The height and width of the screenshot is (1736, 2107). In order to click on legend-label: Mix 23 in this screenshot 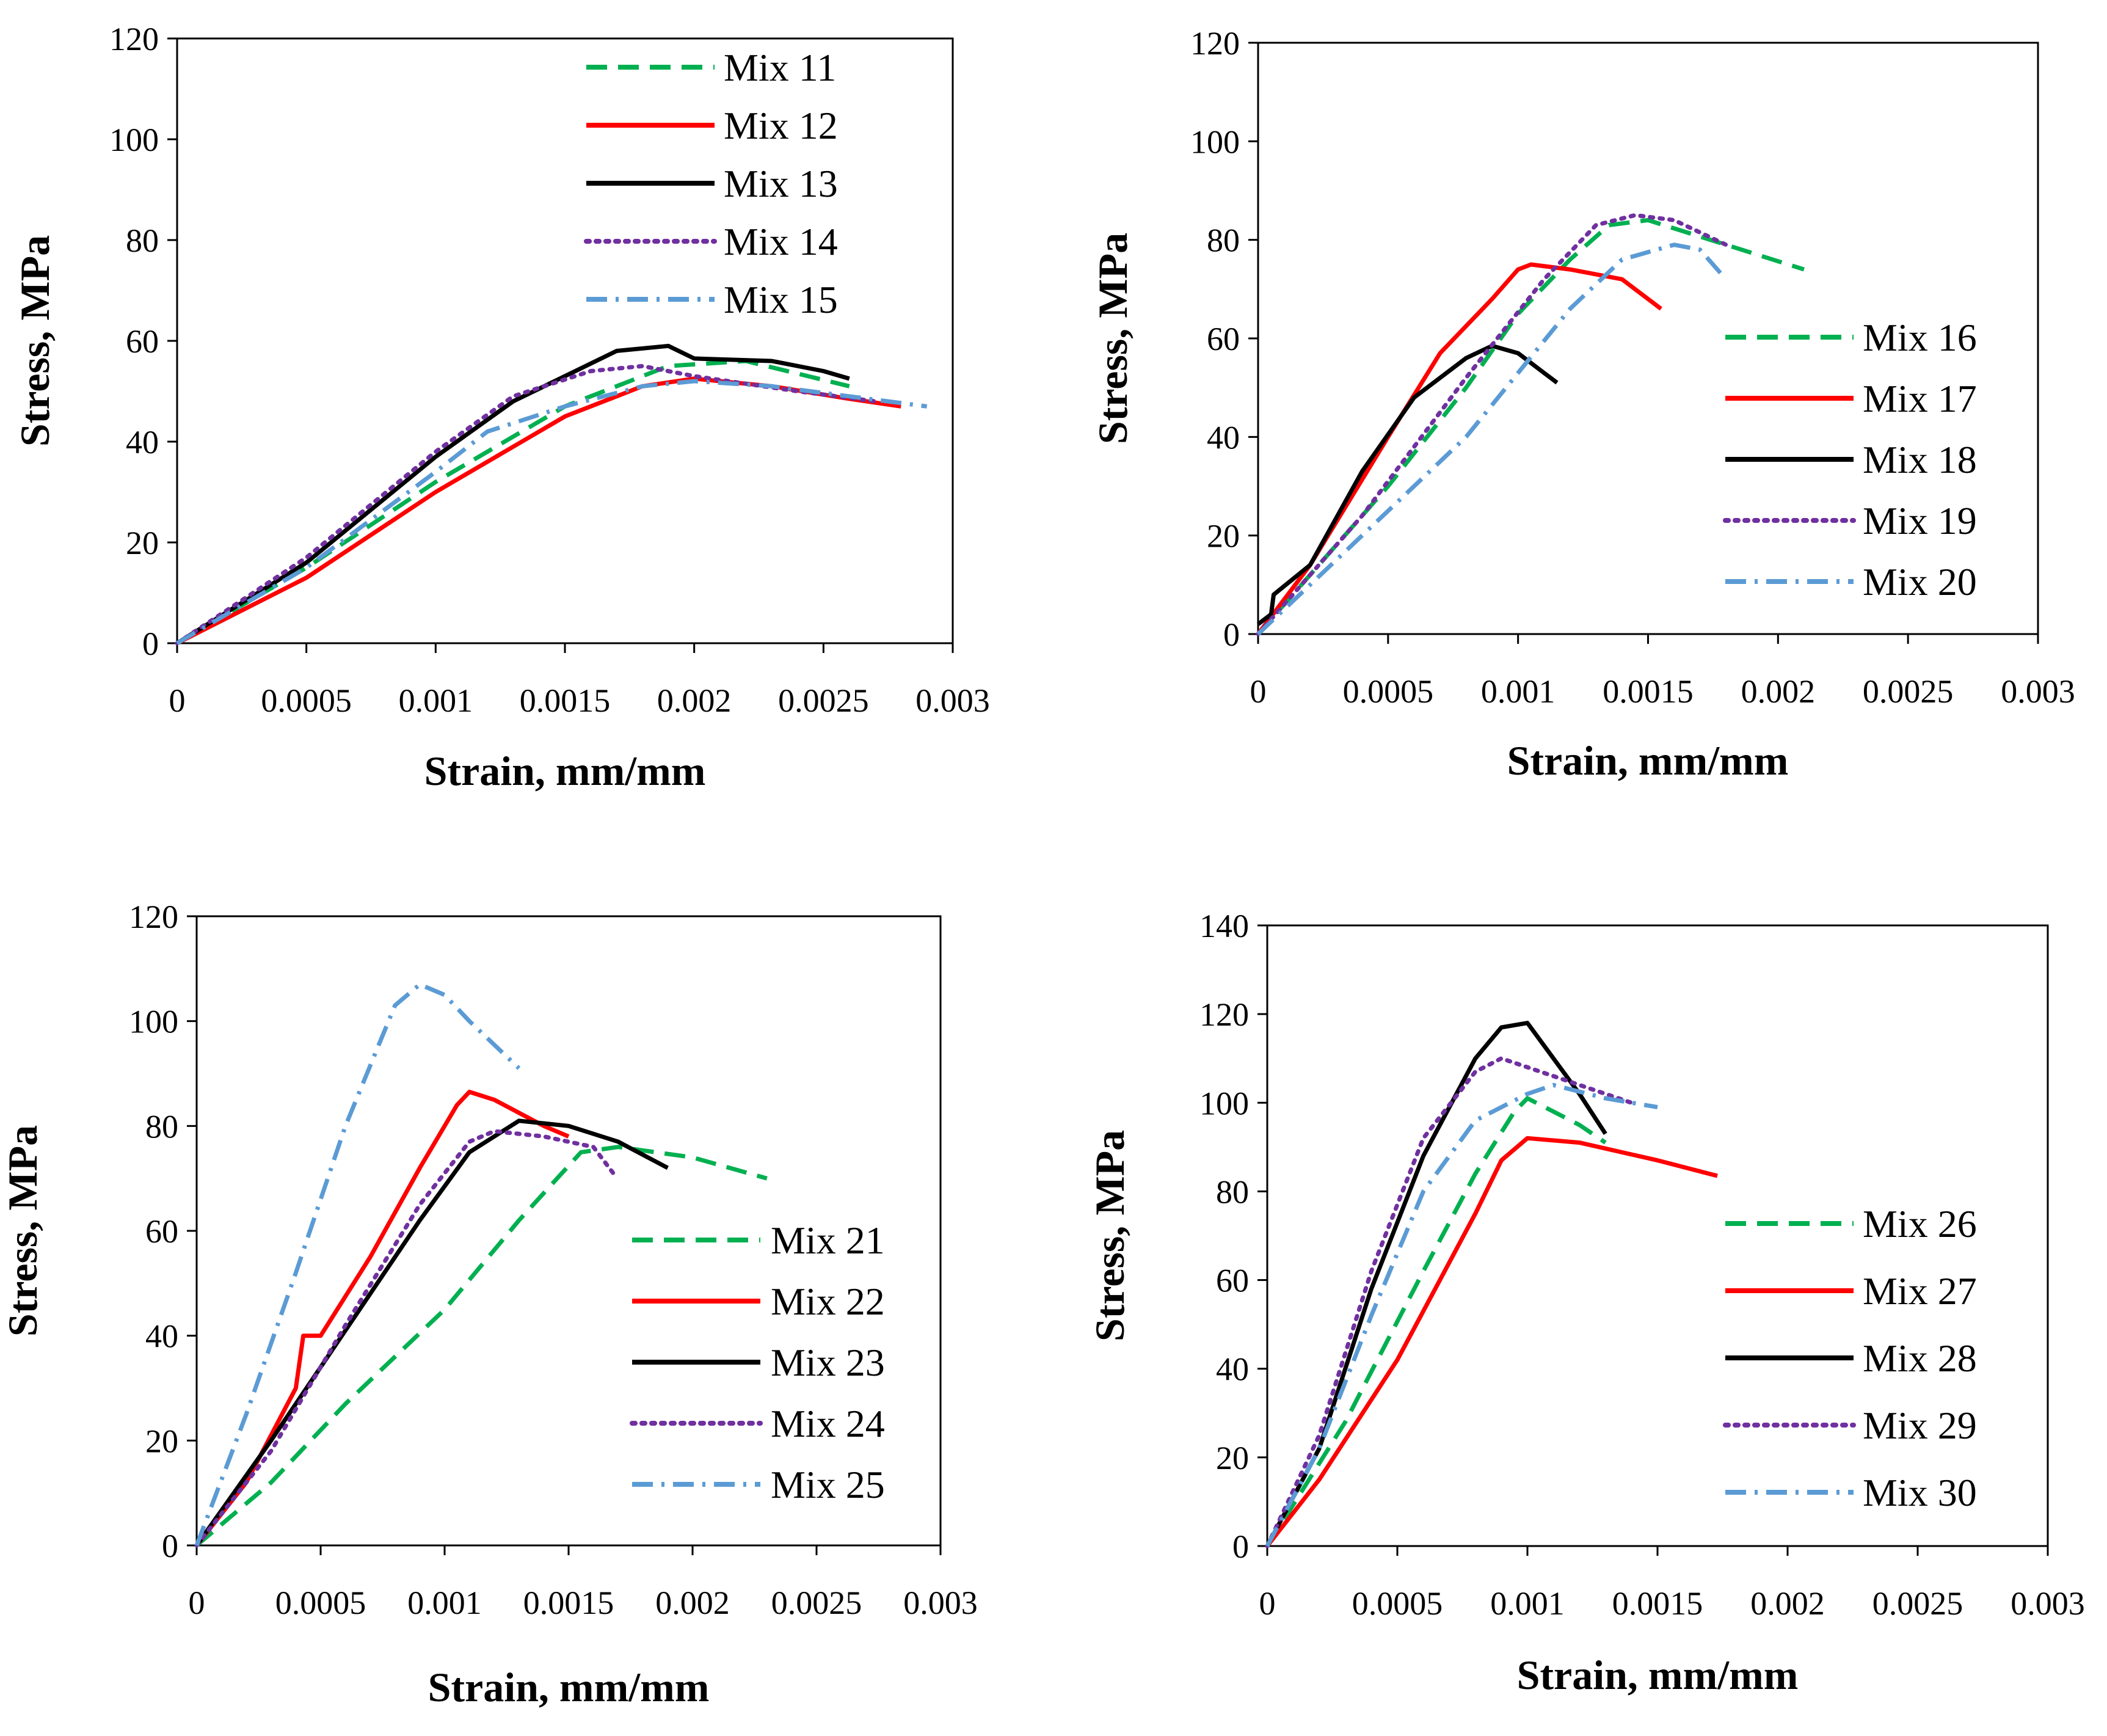, I will do `click(828, 1363)`.